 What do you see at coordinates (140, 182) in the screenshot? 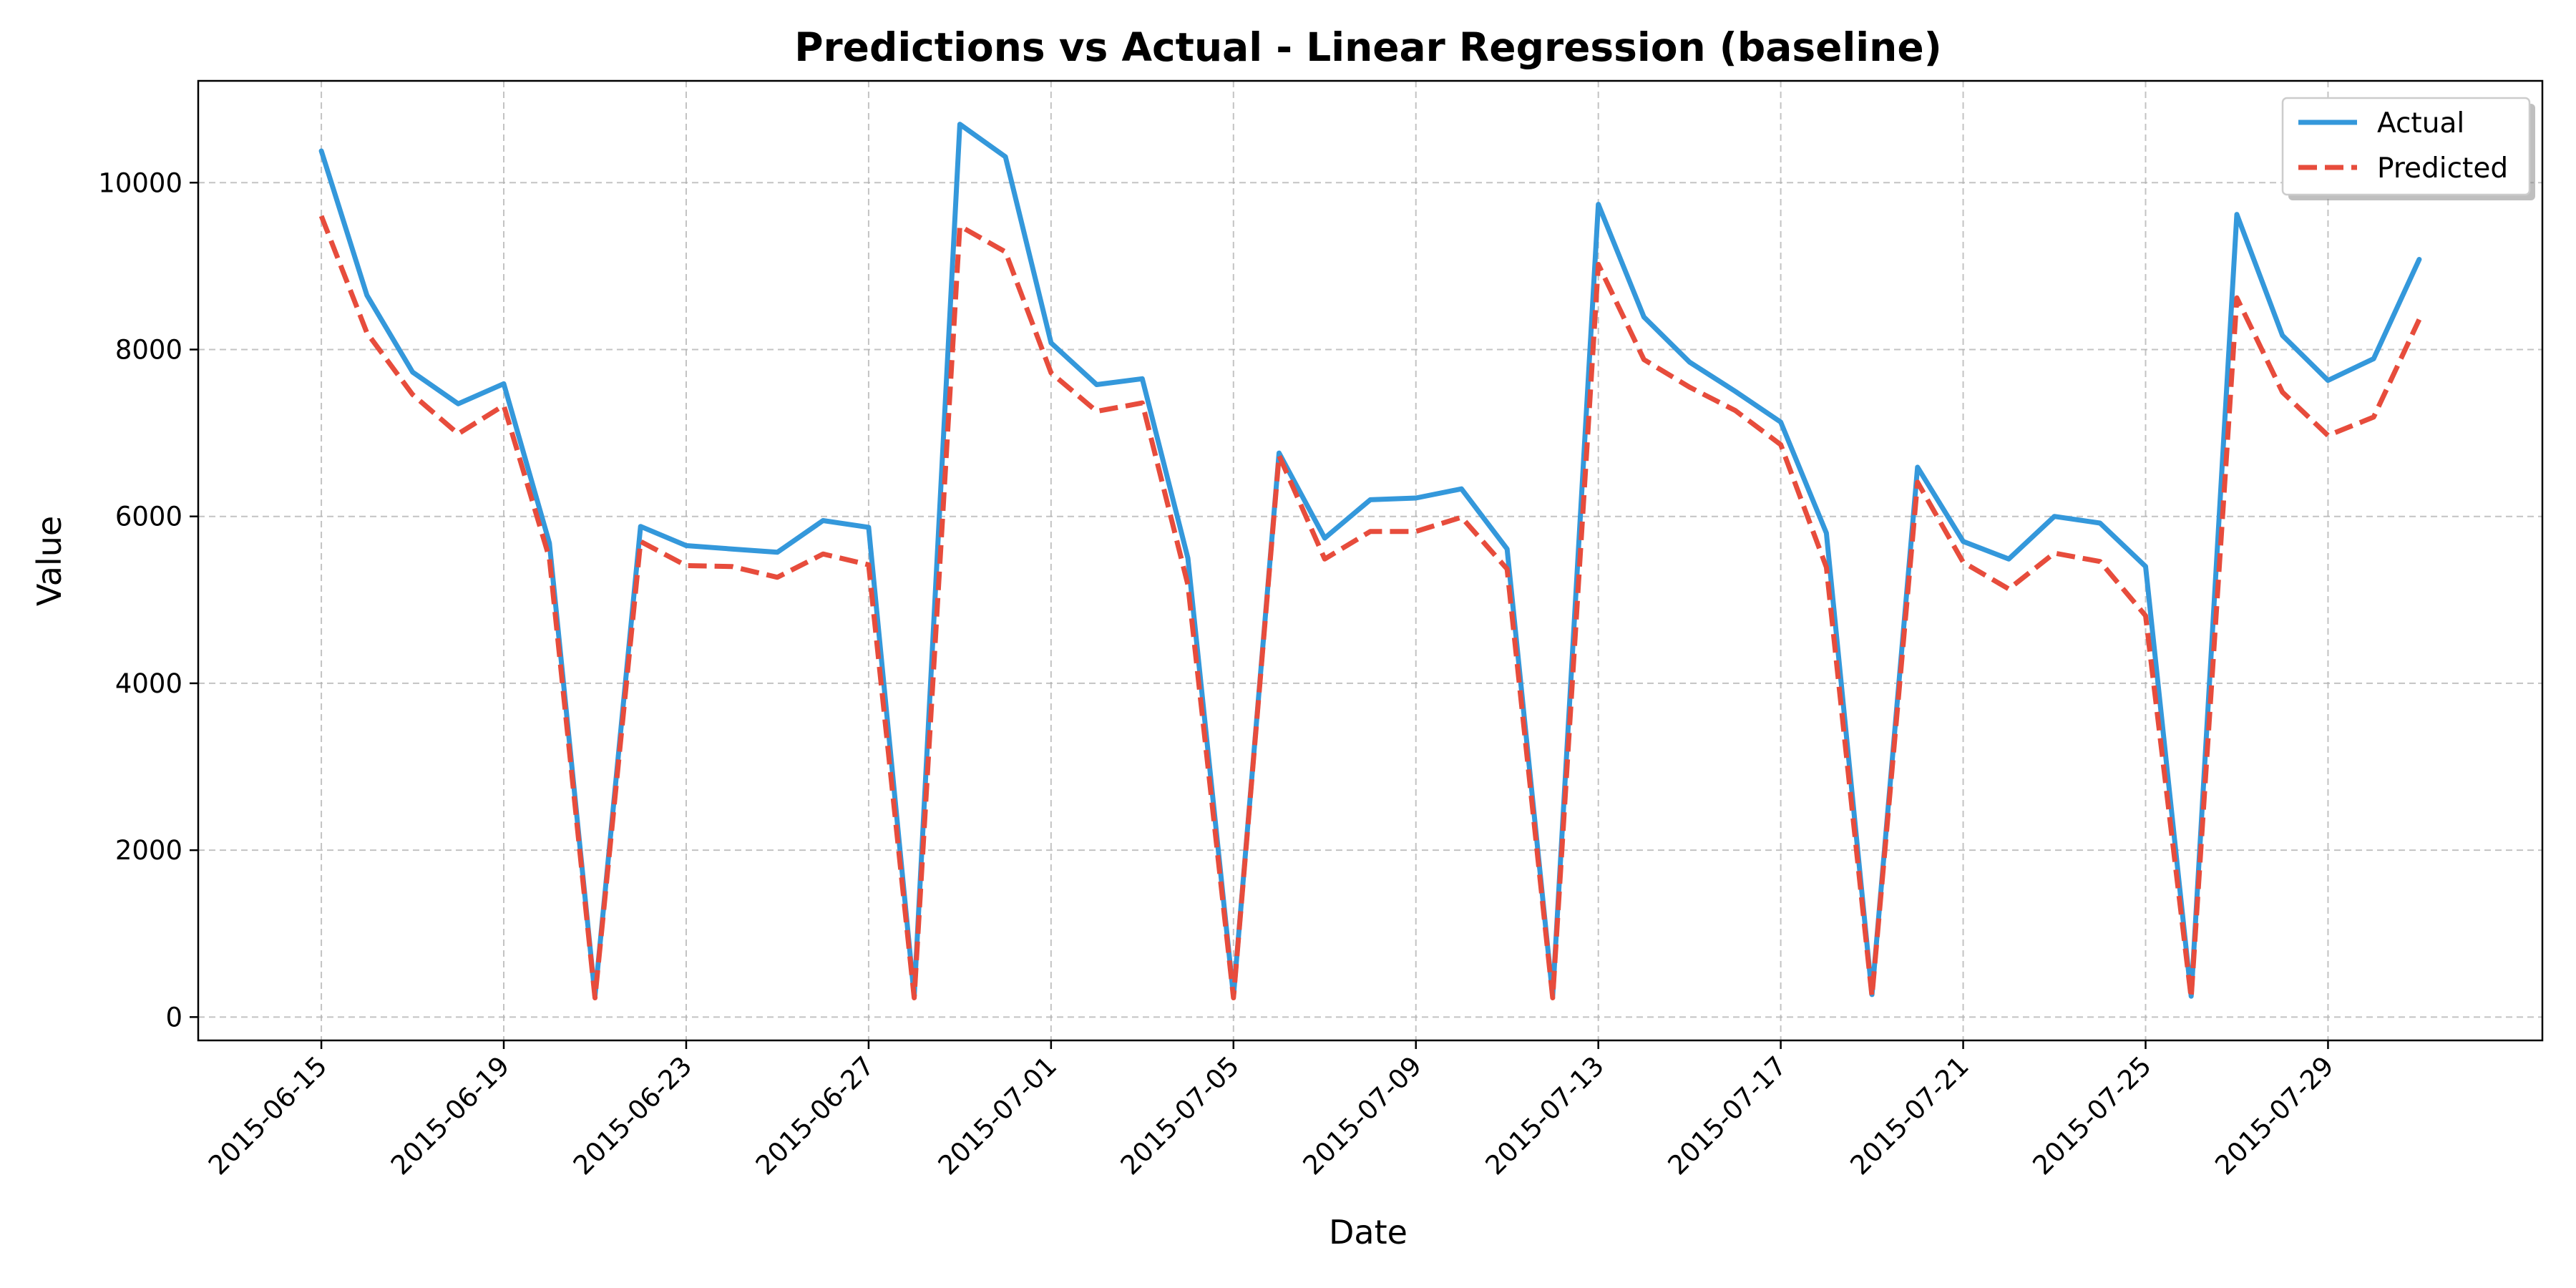
I see `y-tick-label: 10000` at bounding box center [140, 182].